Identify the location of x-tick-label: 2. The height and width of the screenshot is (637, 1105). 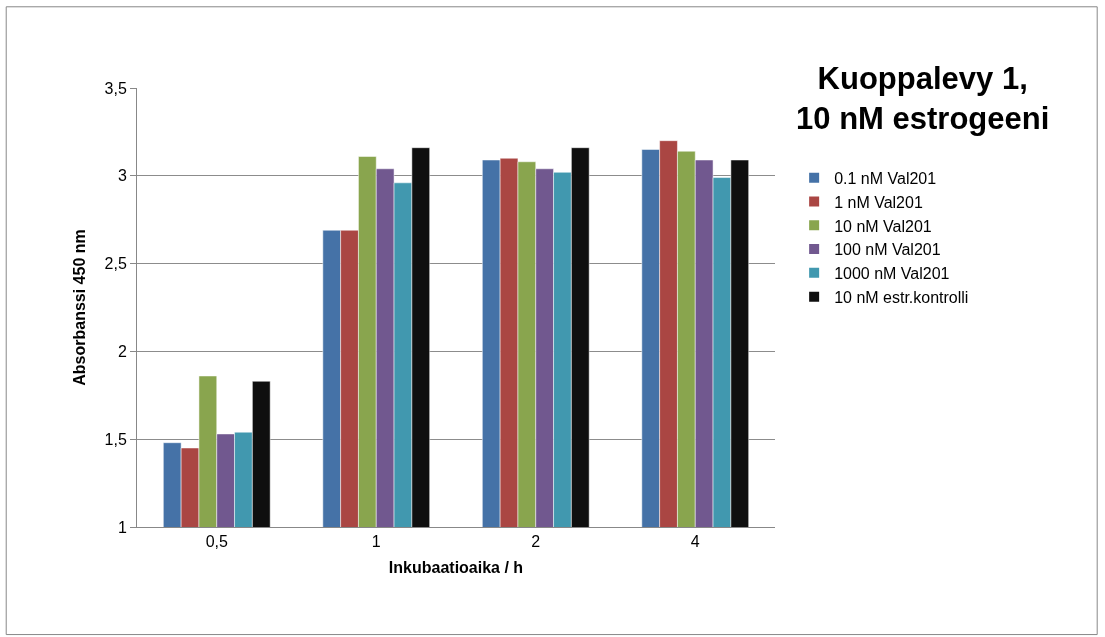
(536, 542).